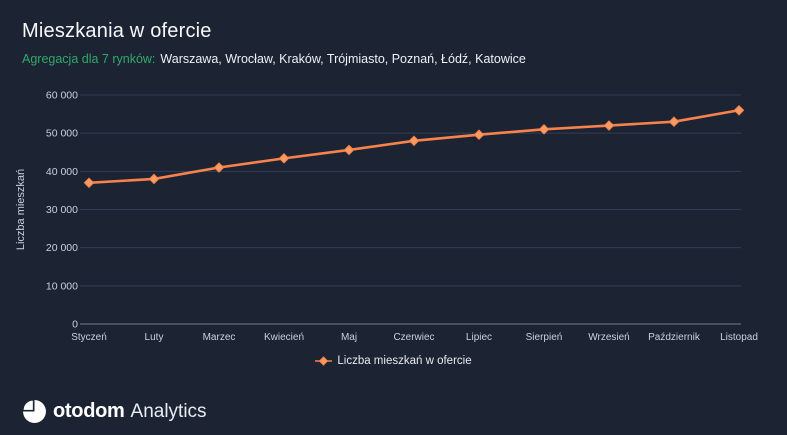 The width and height of the screenshot is (787, 435). I want to click on svg-text: Marzec, so click(219, 337).